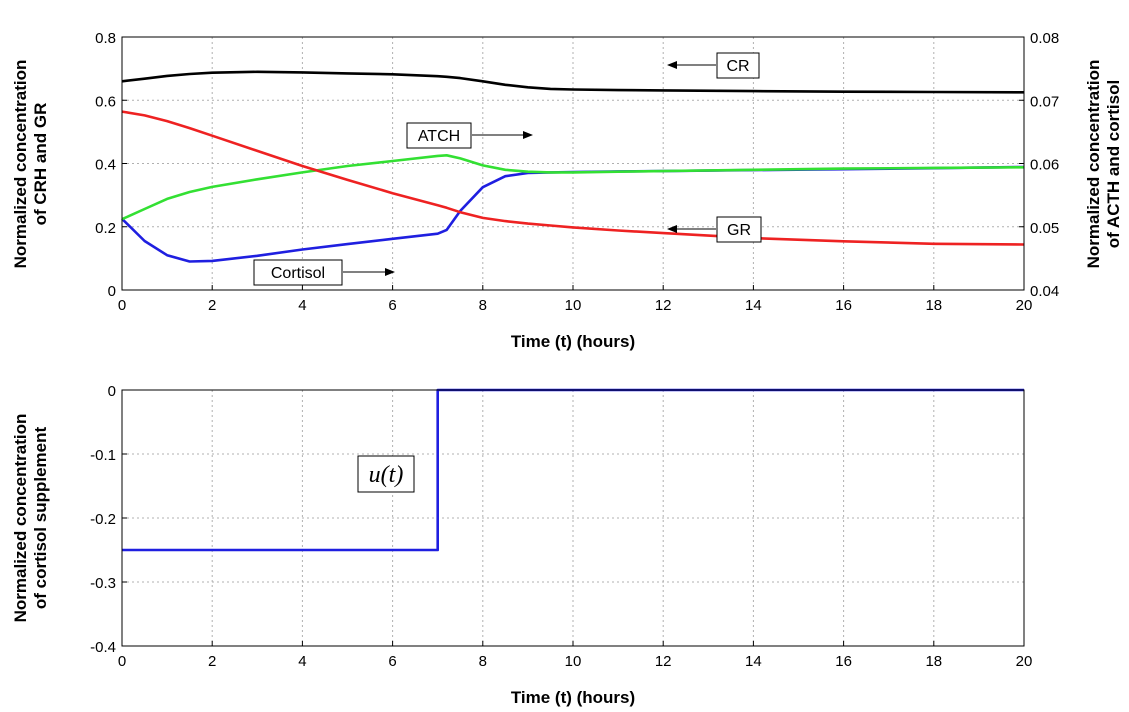  Describe the element at coordinates (1044, 38) in the screenshot. I see `top-y2-tick-label: 0.08` at that location.